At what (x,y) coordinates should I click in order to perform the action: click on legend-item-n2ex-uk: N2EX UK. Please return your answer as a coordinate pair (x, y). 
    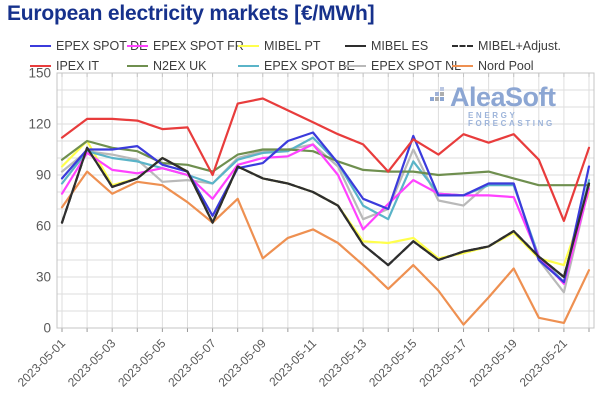
    Looking at the image, I should click on (167, 66).